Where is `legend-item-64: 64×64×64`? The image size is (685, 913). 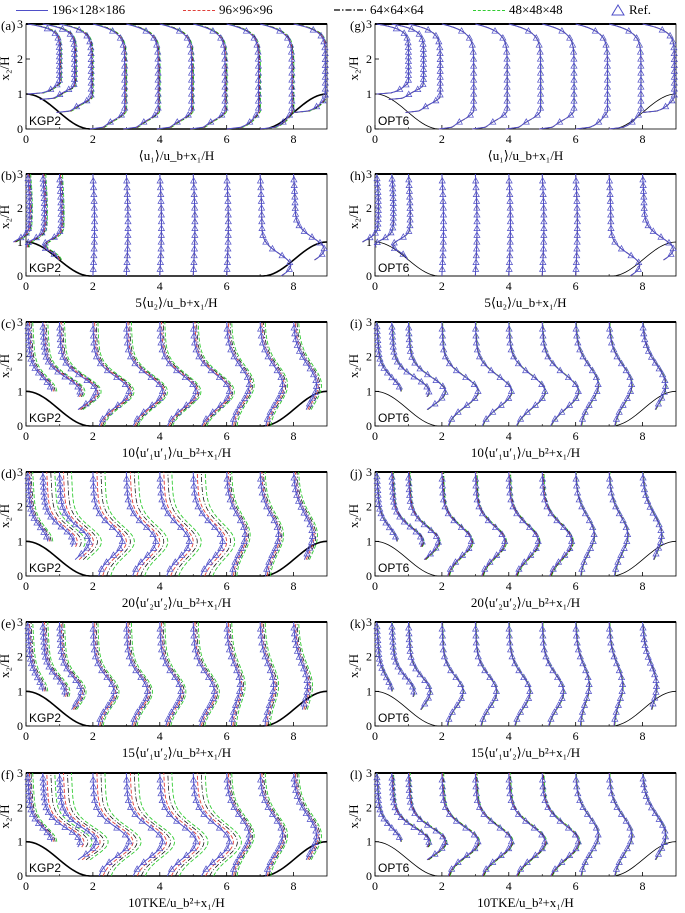 legend-item-64: 64×64×64 is located at coordinates (379, 10).